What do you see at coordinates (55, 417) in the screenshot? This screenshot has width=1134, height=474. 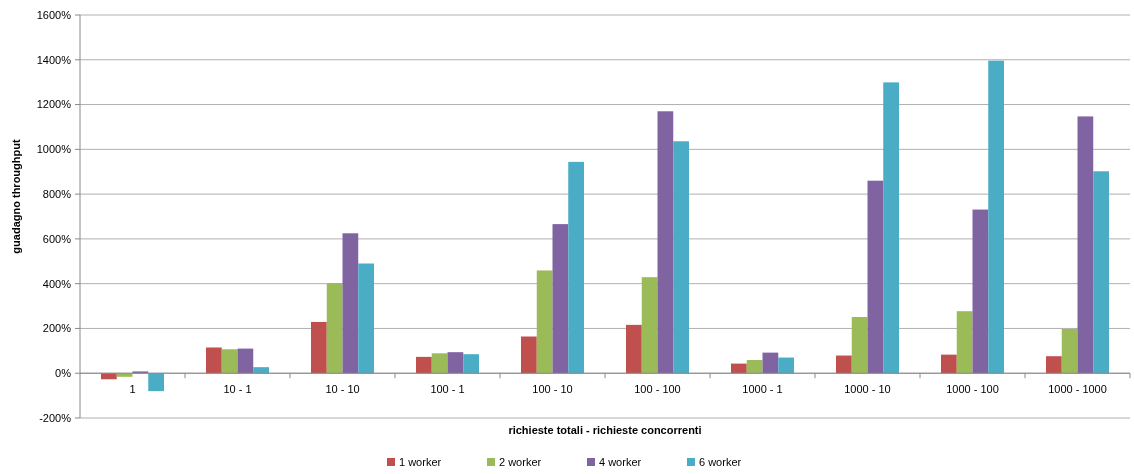 I see `y-tick-label: -200%` at bounding box center [55, 417].